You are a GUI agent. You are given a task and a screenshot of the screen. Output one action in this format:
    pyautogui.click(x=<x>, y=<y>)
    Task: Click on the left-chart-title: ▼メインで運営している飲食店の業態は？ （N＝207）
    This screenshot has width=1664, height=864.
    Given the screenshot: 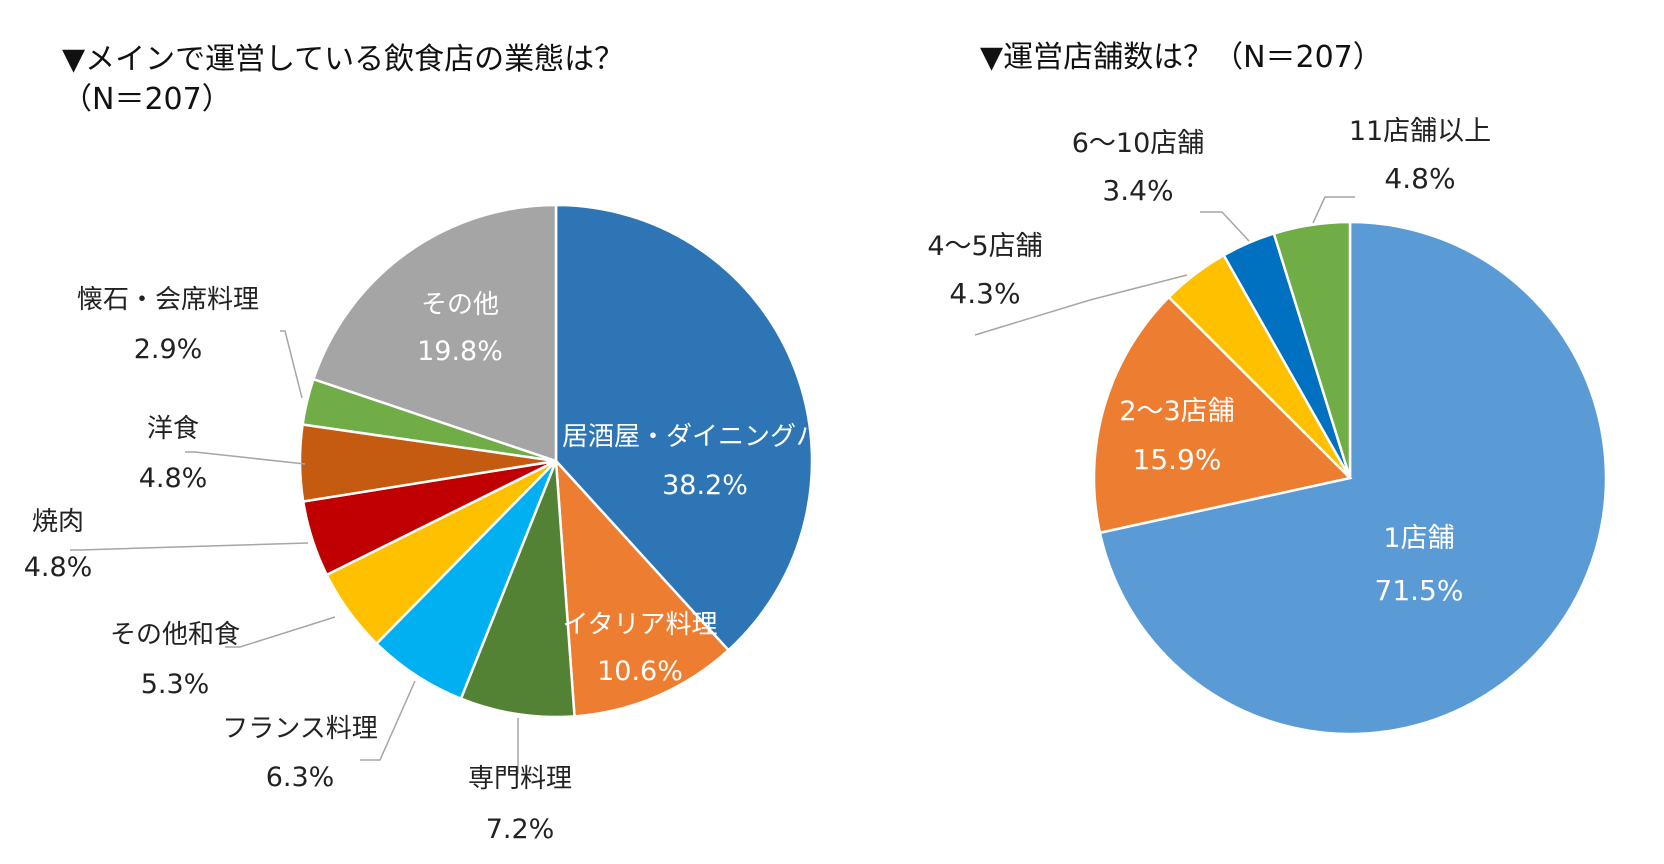 What is the action you would take?
    pyautogui.click(x=343, y=80)
    